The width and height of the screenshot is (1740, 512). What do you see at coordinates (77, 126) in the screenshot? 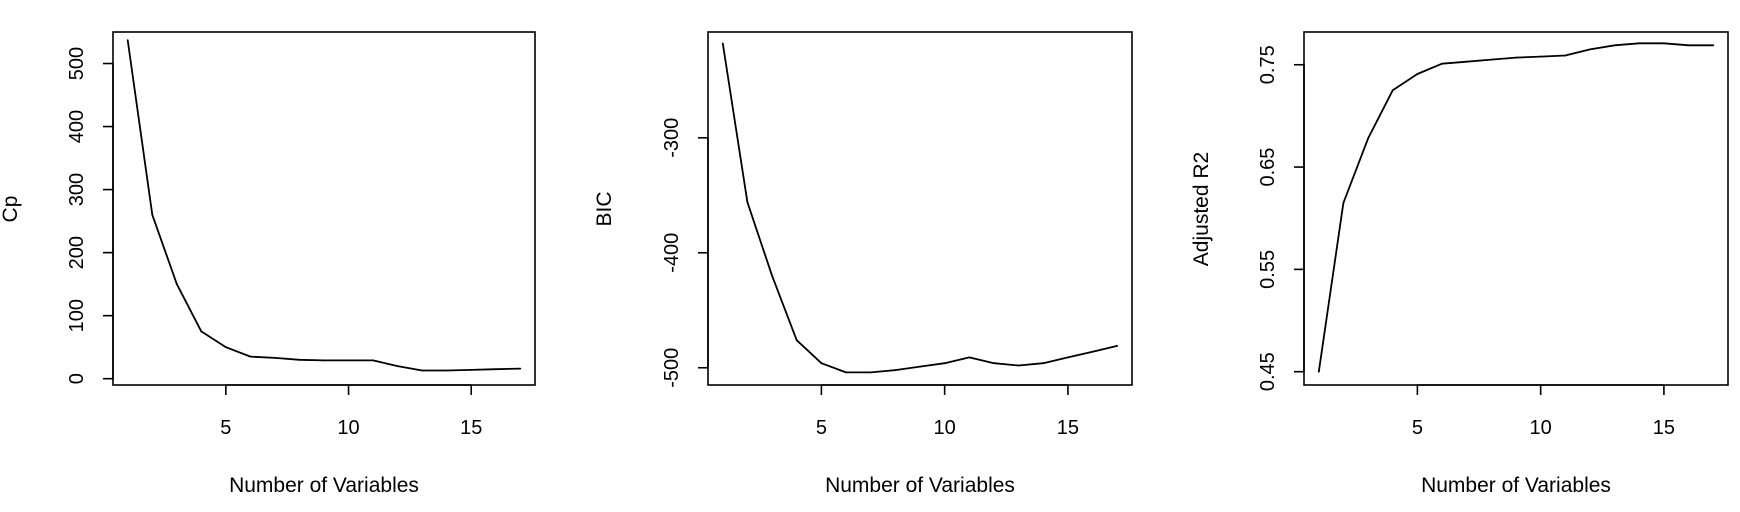
I see `y-tick-label: 400` at bounding box center [77, 126].